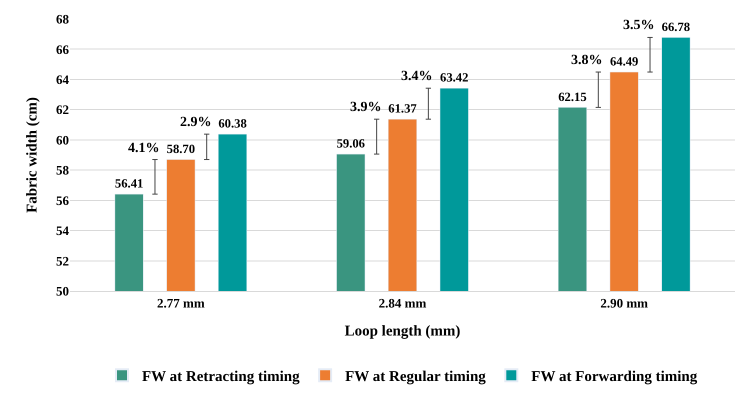  What do you see at coordinates (350, 143) in the screenshot?
I see `data-label: 59.06` at bounding box center [350, 143].